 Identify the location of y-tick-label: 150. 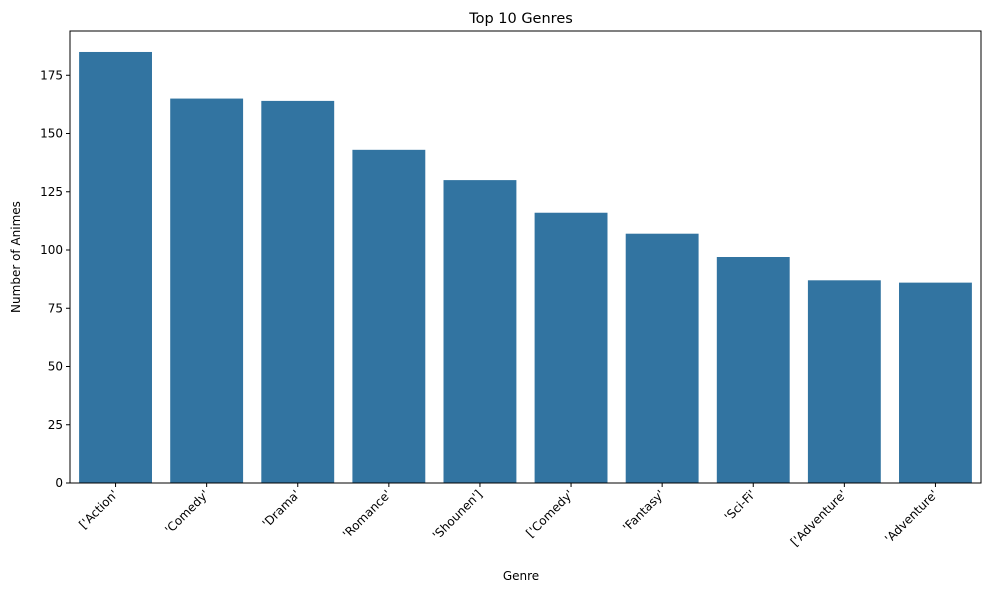
(51, 134).